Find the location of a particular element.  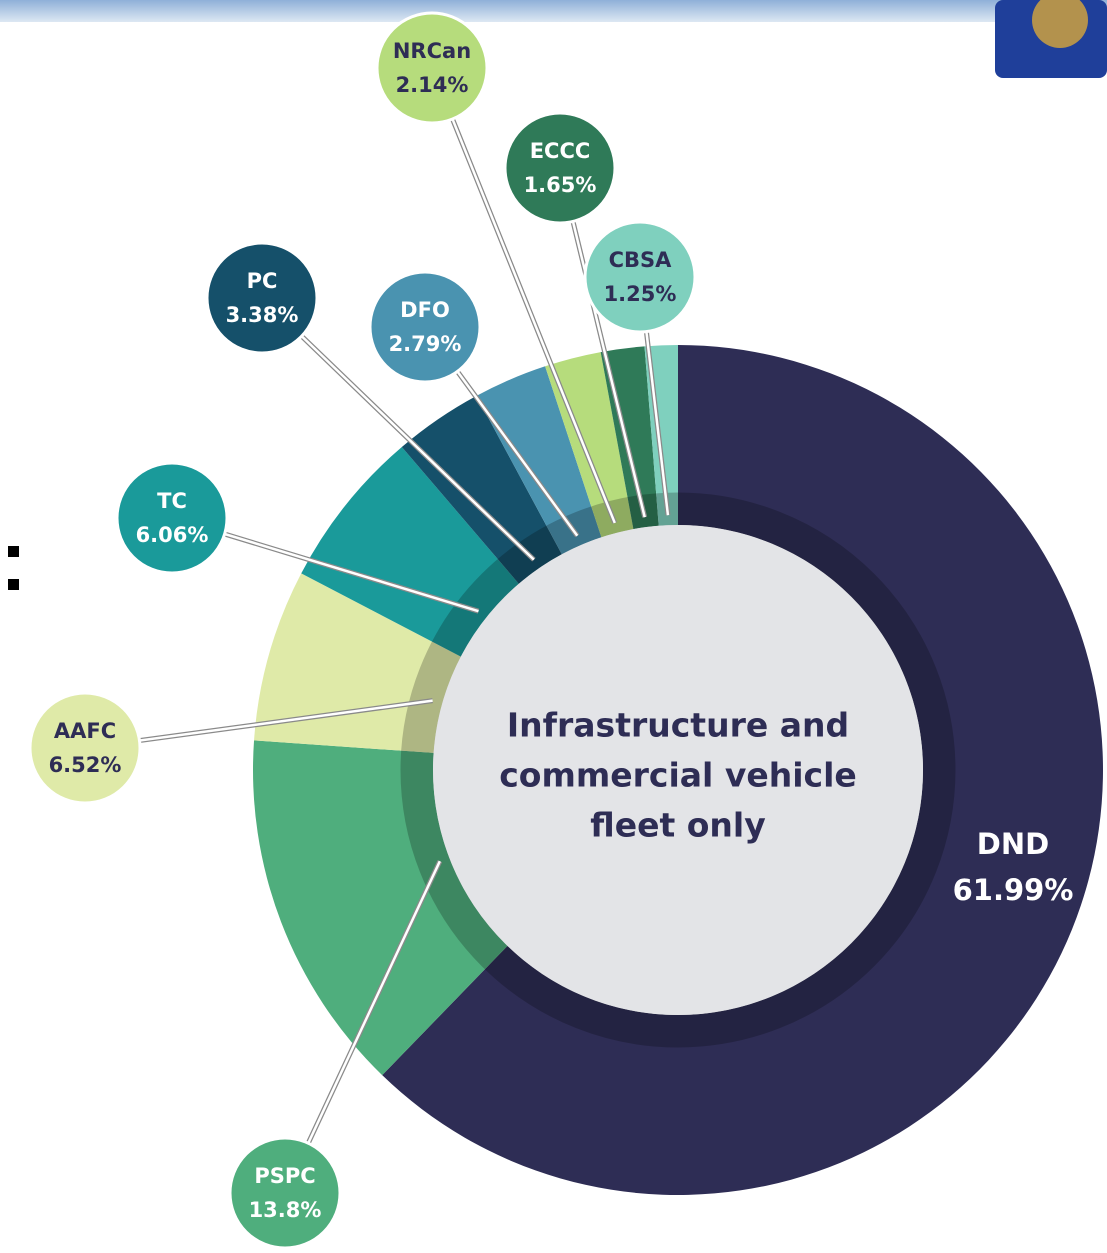

bubble-label: AAFC is located at coordinates (85, 731).